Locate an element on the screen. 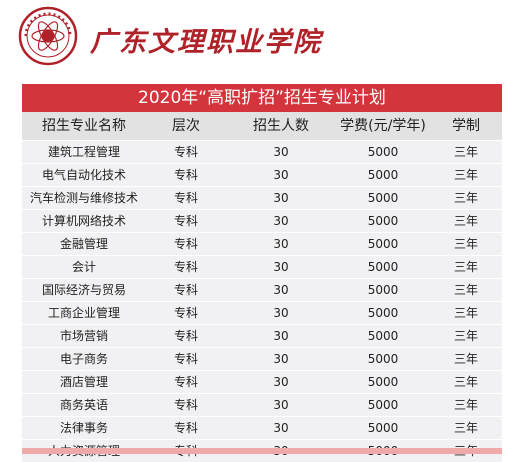 The image size is (524, 462). table-row: 建筑工程管理 专科 30 5000 三年 is located at coordinates (262, 152).